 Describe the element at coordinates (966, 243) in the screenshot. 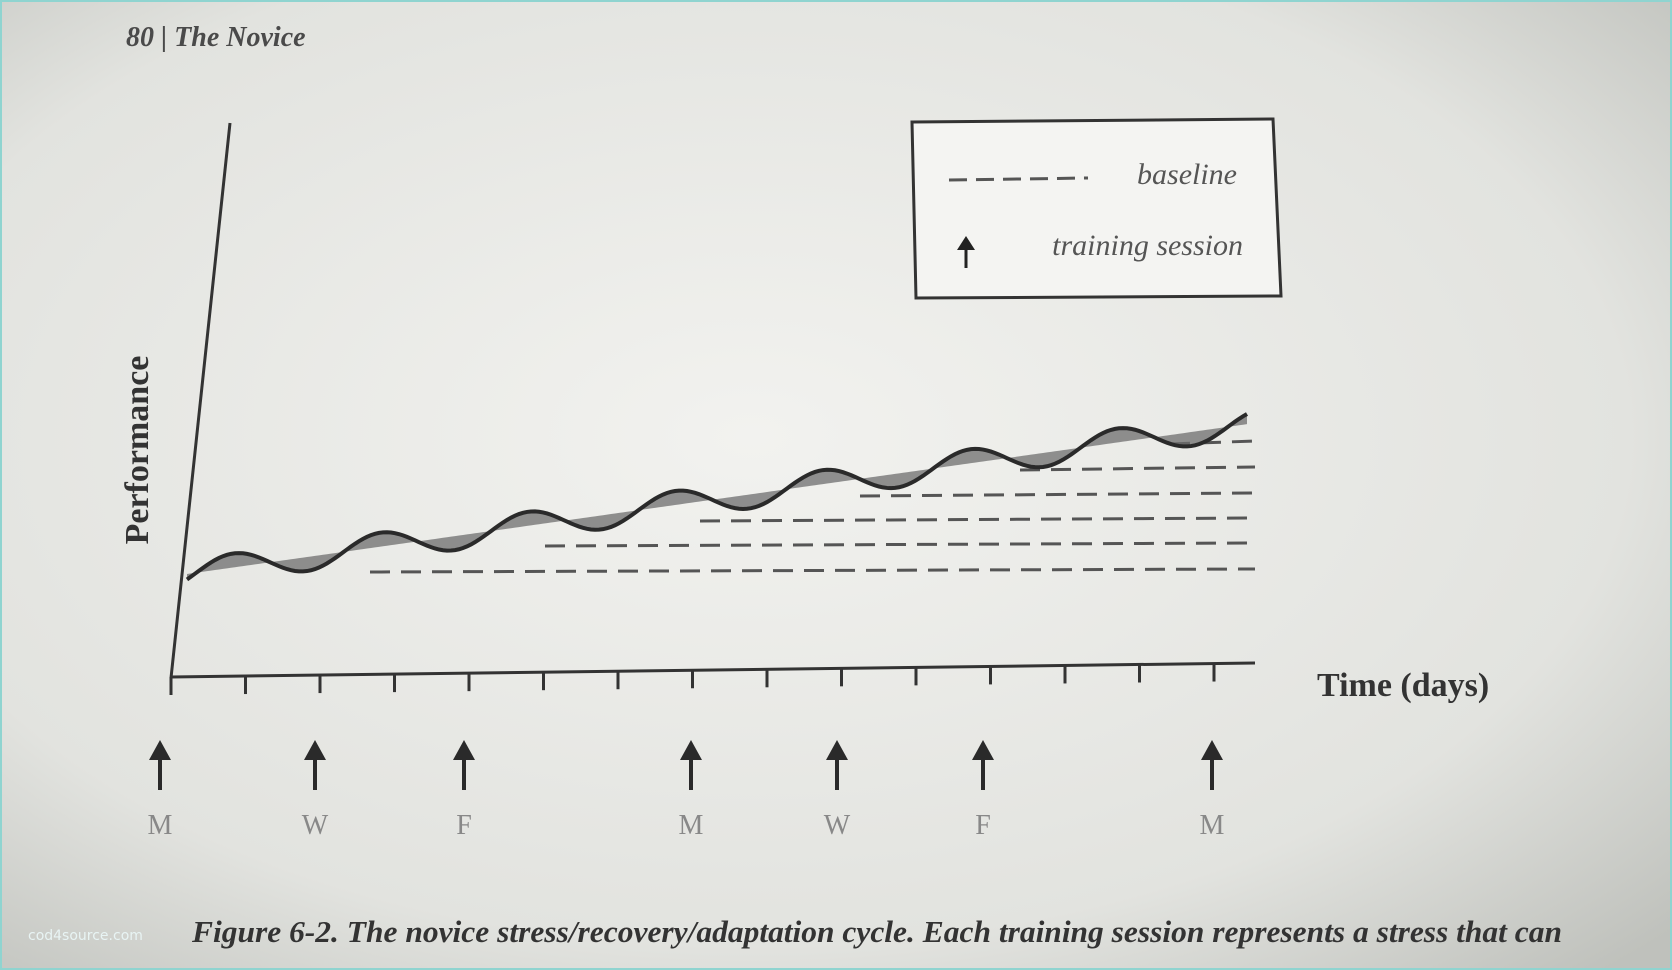

I see `legend-arrow-head` at that location.